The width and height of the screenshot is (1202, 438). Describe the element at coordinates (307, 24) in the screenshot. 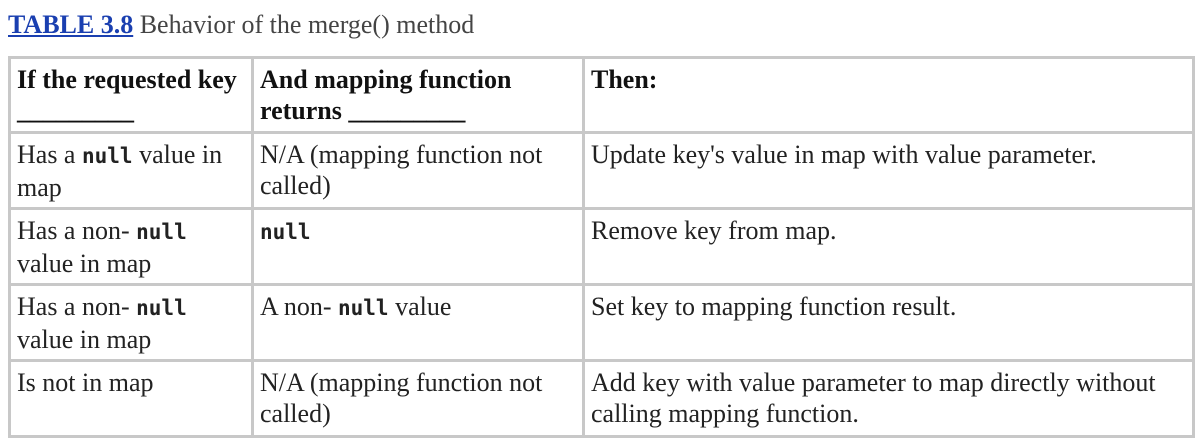

I see `table-title: Behavior of the merge() method` at that location.